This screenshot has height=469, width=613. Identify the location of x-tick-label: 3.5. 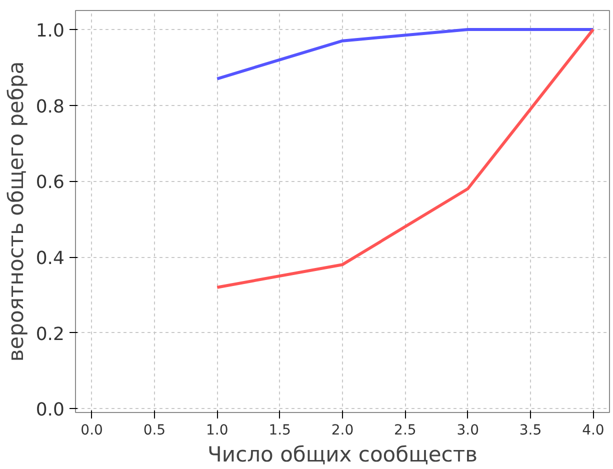
(530, 430).